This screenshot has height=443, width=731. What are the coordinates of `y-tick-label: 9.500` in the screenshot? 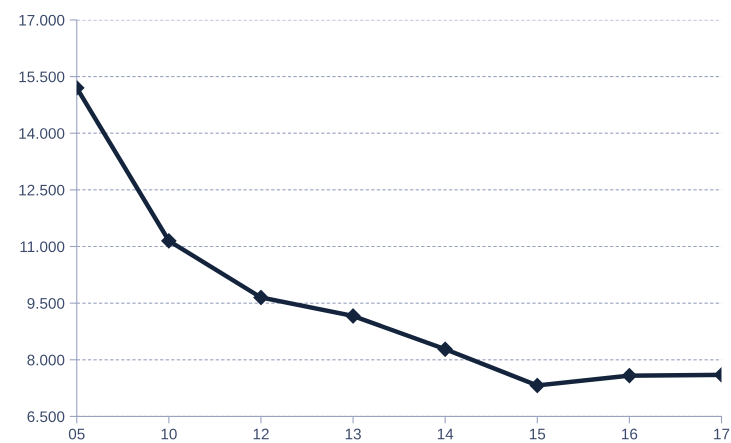 It's located at (45, 303).